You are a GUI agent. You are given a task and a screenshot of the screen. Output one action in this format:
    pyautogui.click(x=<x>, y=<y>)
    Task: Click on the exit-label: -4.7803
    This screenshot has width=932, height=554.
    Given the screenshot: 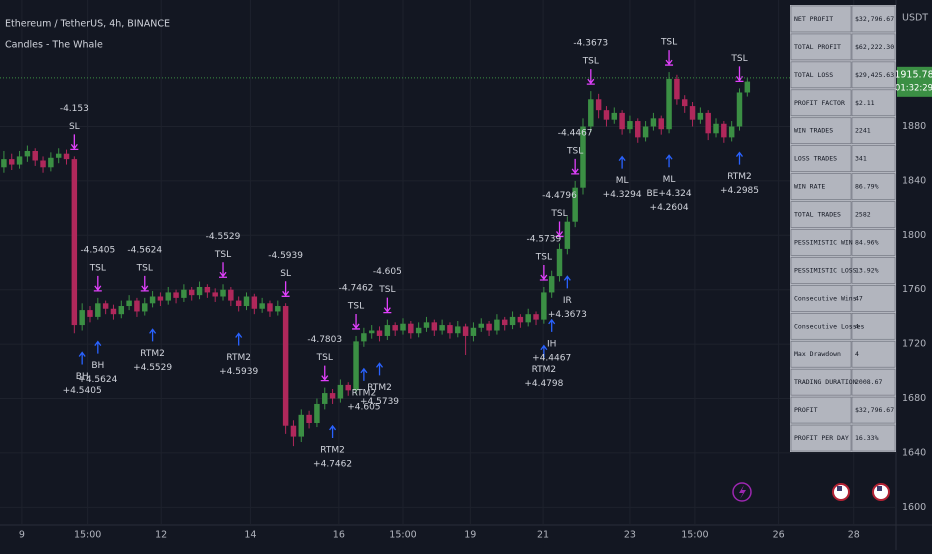 What is the action you would take?
    pyautogui.click(x=324, y=340)
    